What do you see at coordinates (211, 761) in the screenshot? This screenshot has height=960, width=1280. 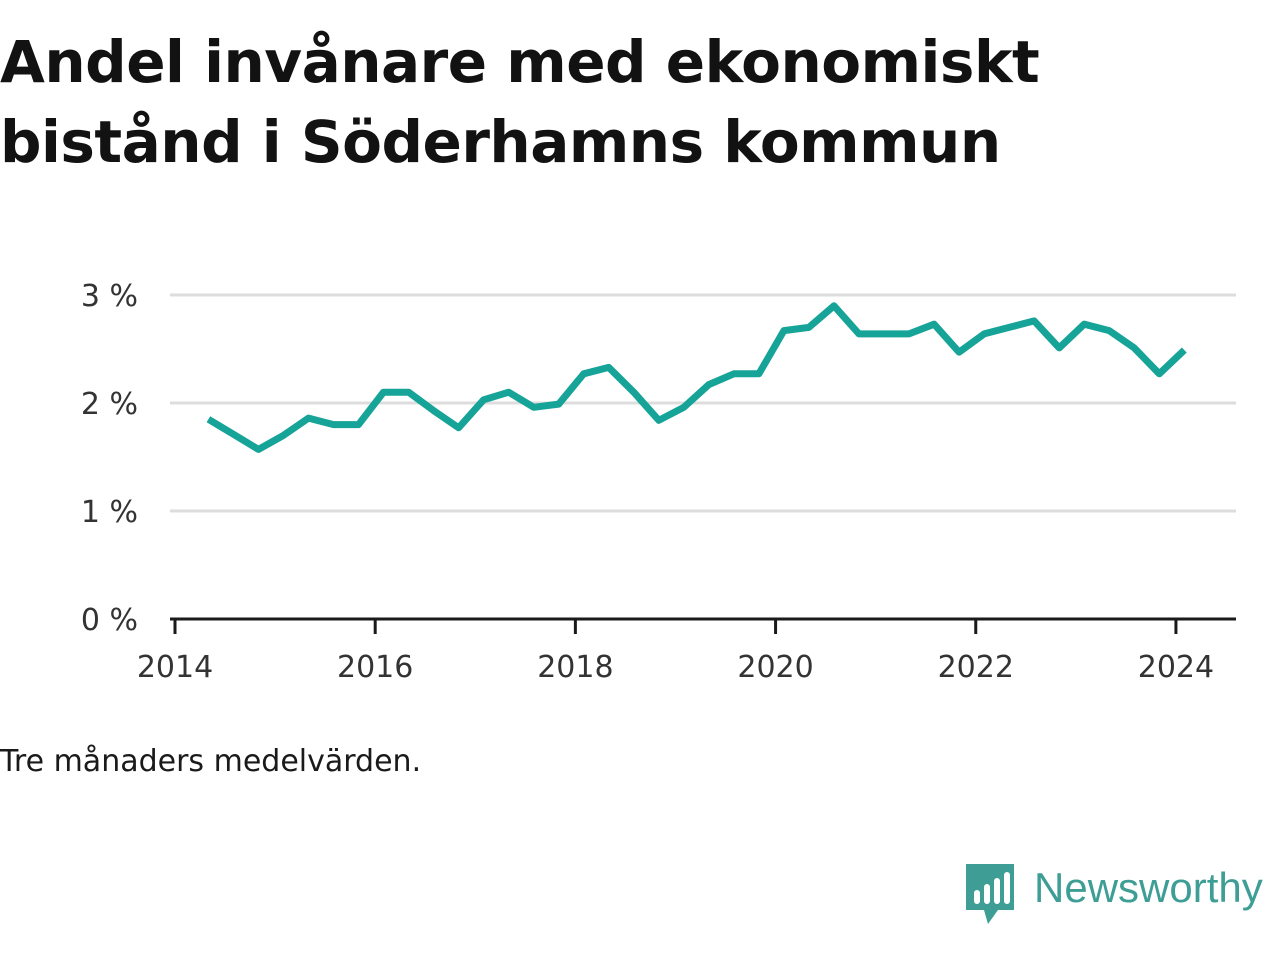 I see `footnote: Tre månaders medelvärden.` at bounding box center [211, 761].